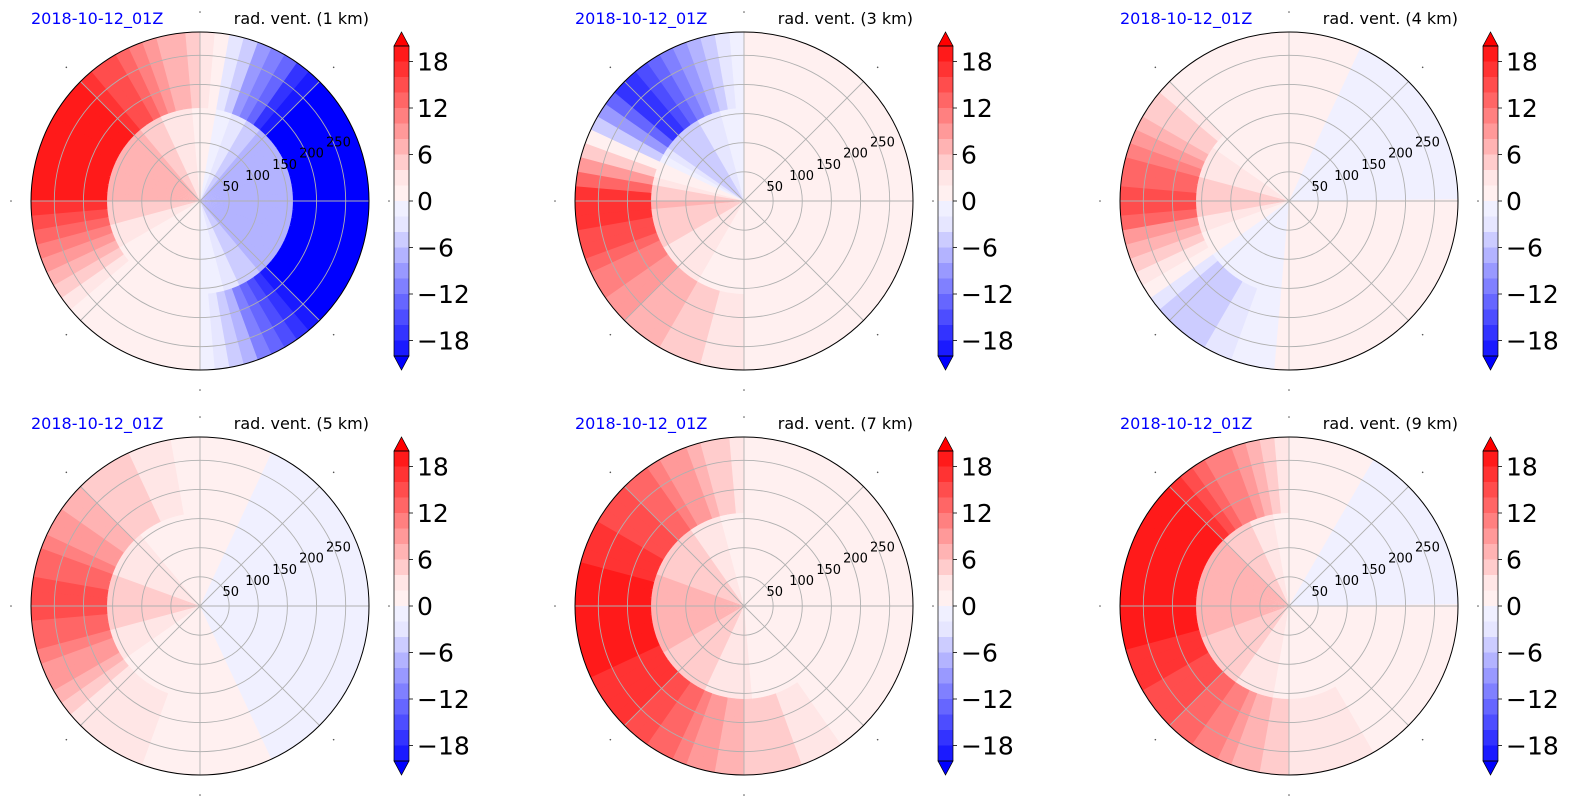 The image size is (1575, 809). I want to click on colorbar-extend-min, so click(1490, 768).